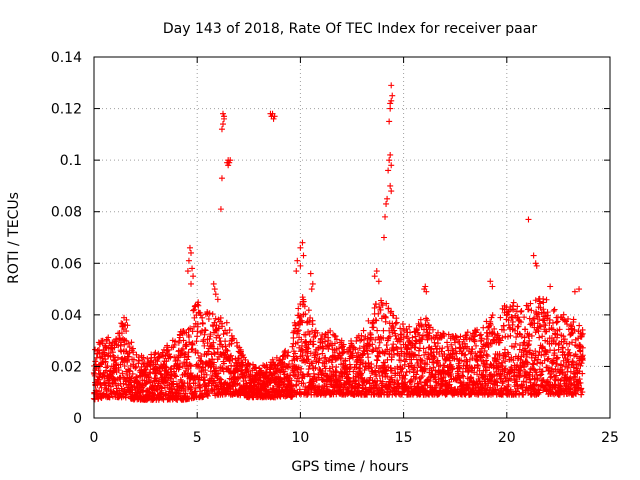  I want to click on x-axis-label: GPS time / hours, so click(349, 467).